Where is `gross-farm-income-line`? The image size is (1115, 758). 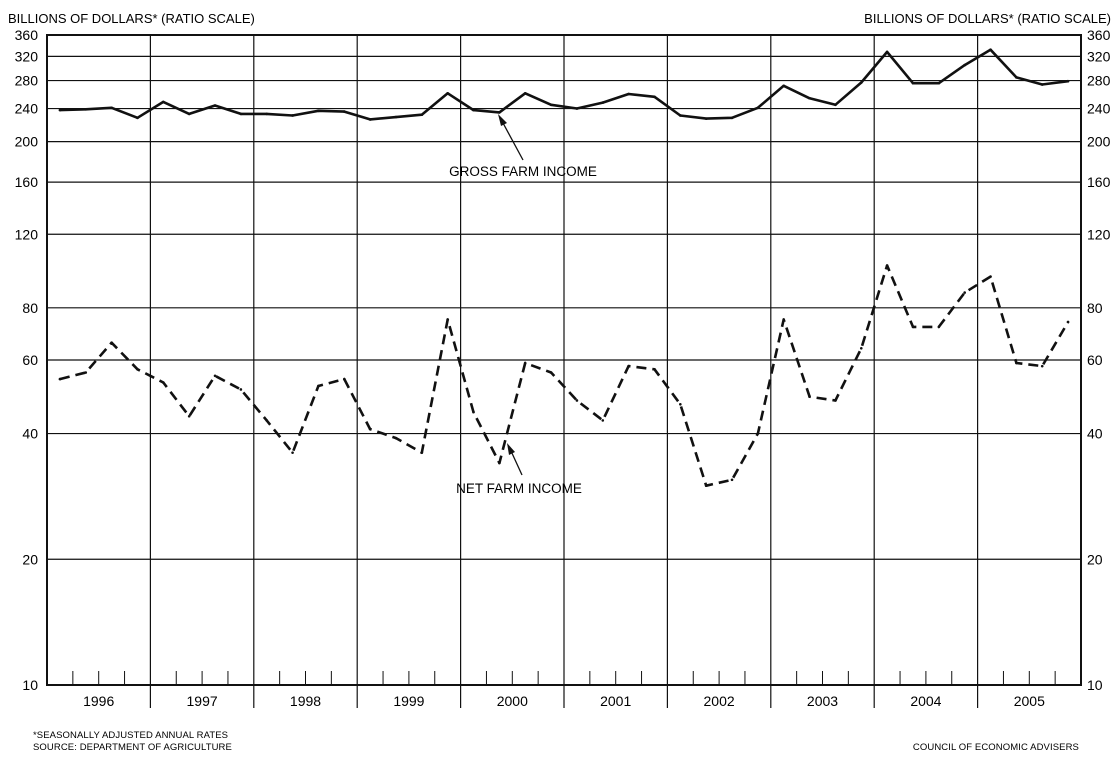 gross-farm-income-line is located at coordinates (564, 84).